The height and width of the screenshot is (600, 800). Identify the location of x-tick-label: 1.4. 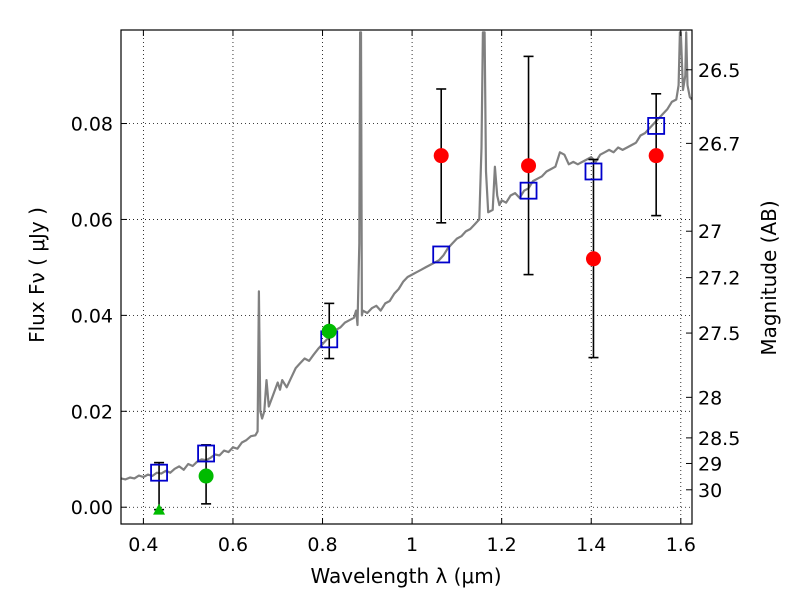
(591, 545).